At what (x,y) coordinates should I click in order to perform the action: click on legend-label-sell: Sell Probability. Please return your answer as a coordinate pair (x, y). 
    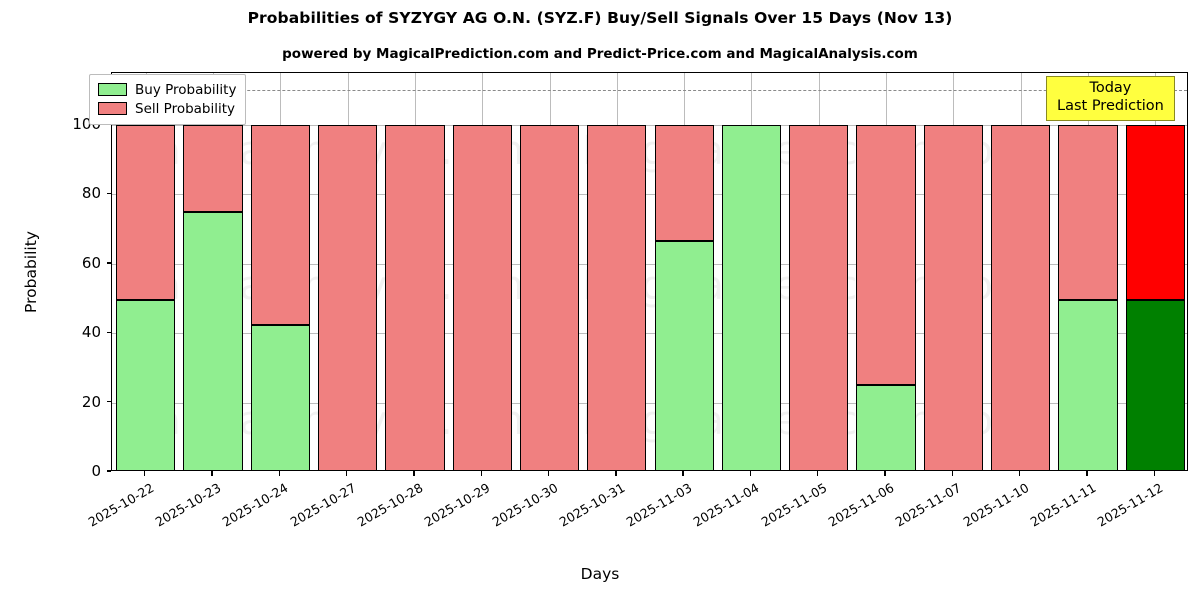
    Looking at the image, I should click on (185, 108).